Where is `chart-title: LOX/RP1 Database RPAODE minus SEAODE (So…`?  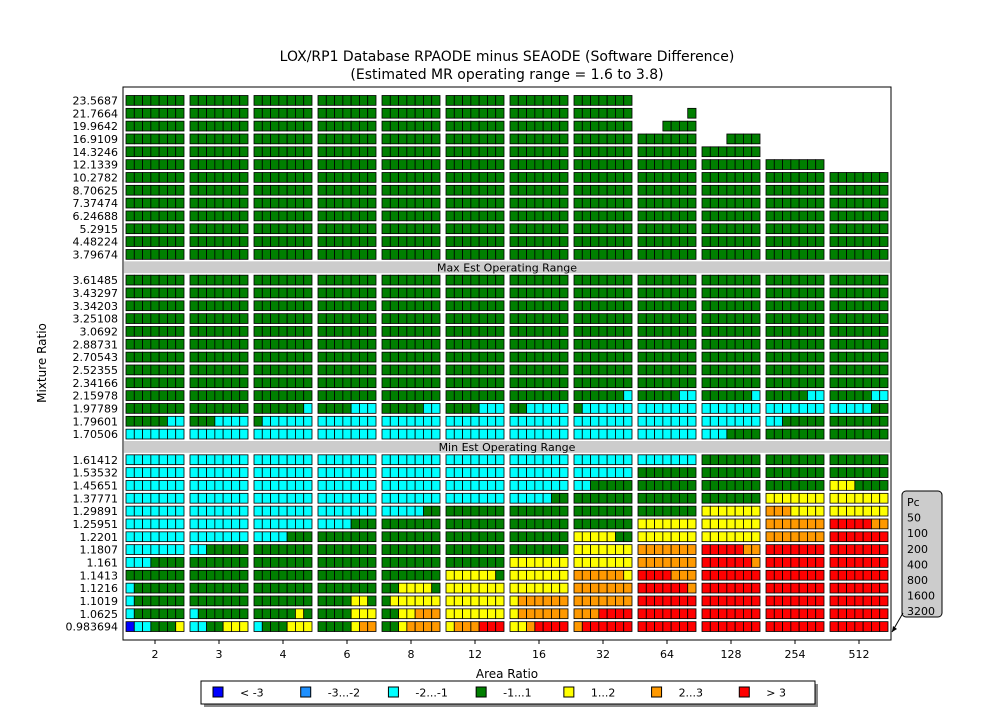 chart-title: LOX/RP1 Database RPAODE minus SEAODE (So… is located at coordinates (507, 57).